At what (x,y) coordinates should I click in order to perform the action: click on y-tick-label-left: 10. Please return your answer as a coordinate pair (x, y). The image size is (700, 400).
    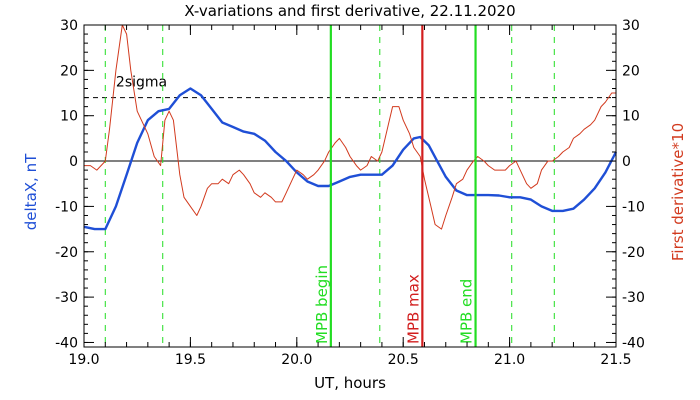
    Looking at the image, I should click on (69, 117).